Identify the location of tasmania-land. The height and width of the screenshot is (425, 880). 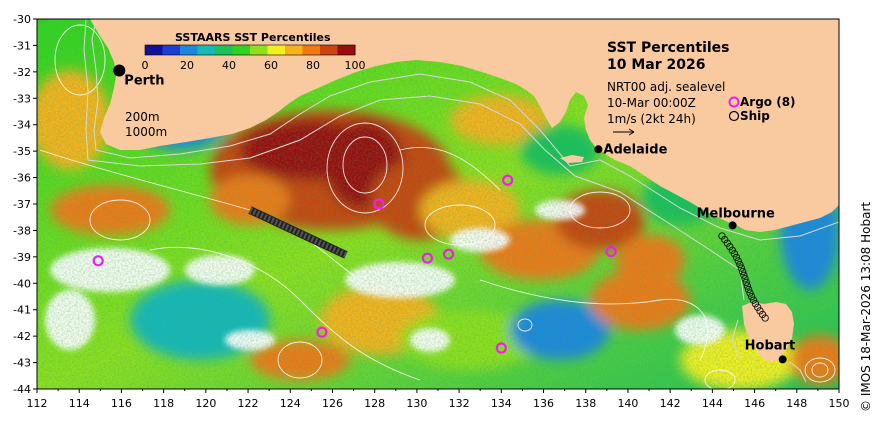
(768, 332).